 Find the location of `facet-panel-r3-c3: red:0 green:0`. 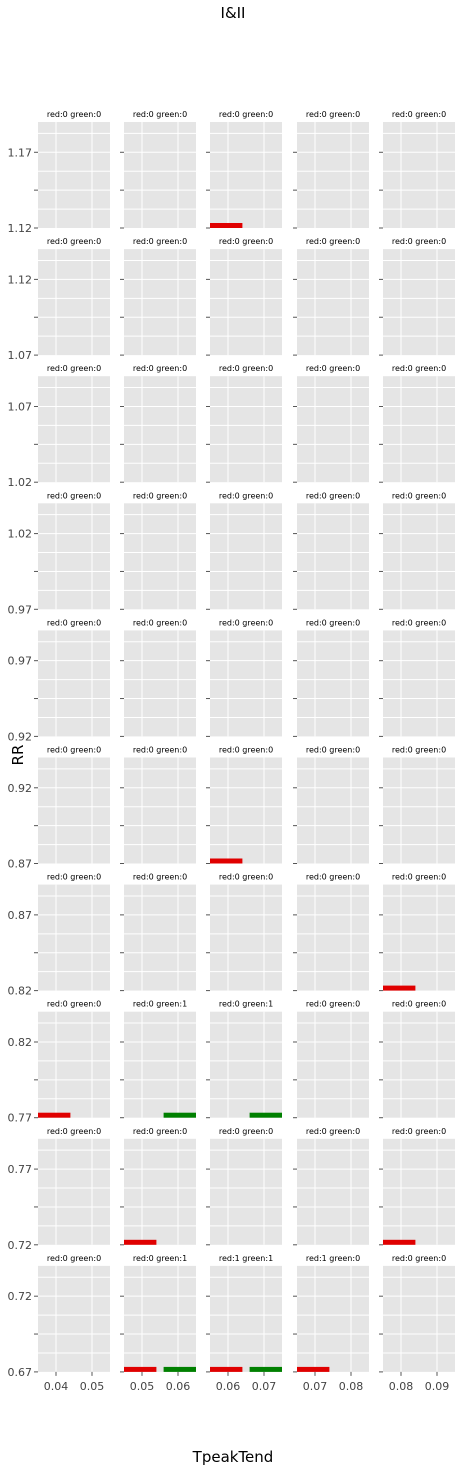

facet-panel-r3-c3: red:0 green:0 is located at coordinates (331, 550).